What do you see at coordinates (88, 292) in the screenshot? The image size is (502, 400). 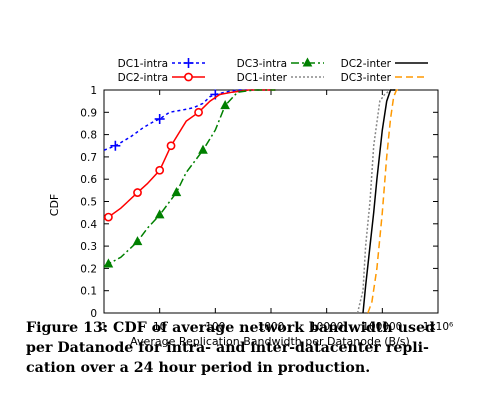 I see `y-tick-label: 0.1` at bounding box center [88, 292].